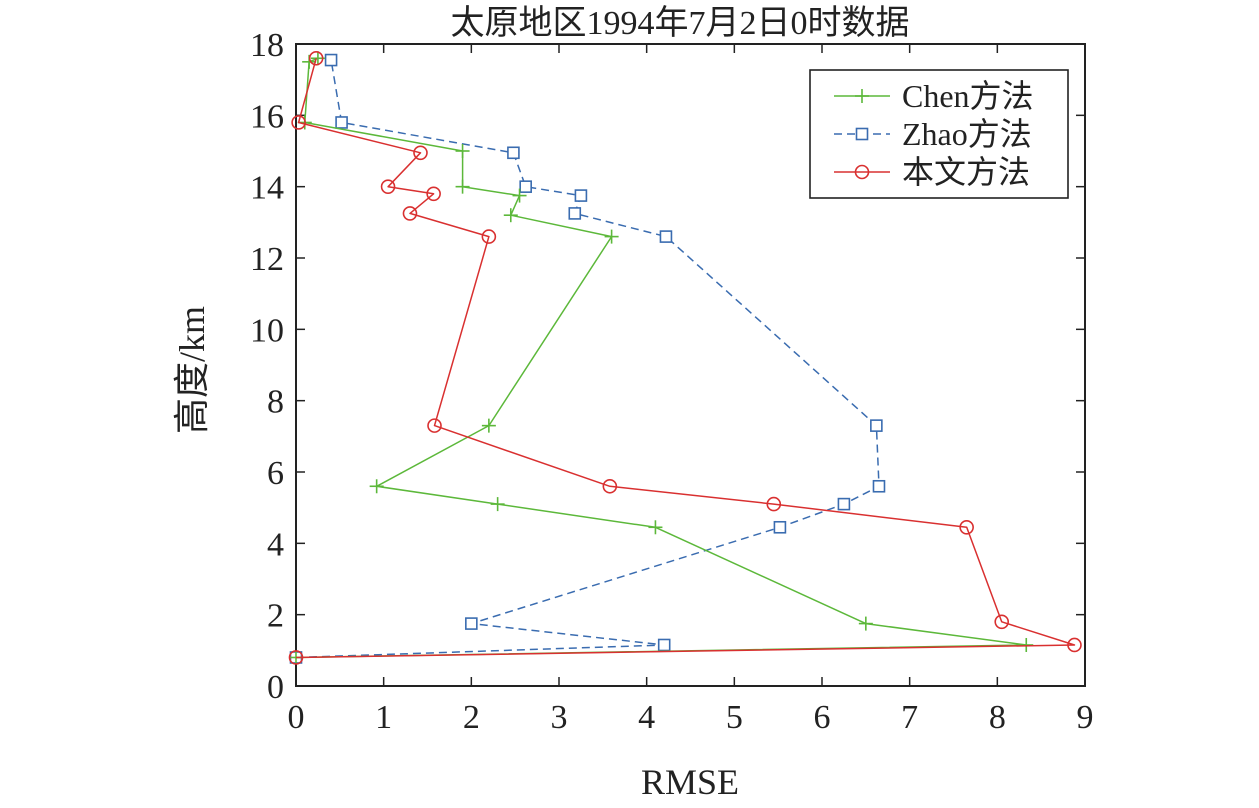  What do you see at coordinates (646, 717) in the screenshot?
I see `x-tick-label: 4` at bounding box center [646, 717].